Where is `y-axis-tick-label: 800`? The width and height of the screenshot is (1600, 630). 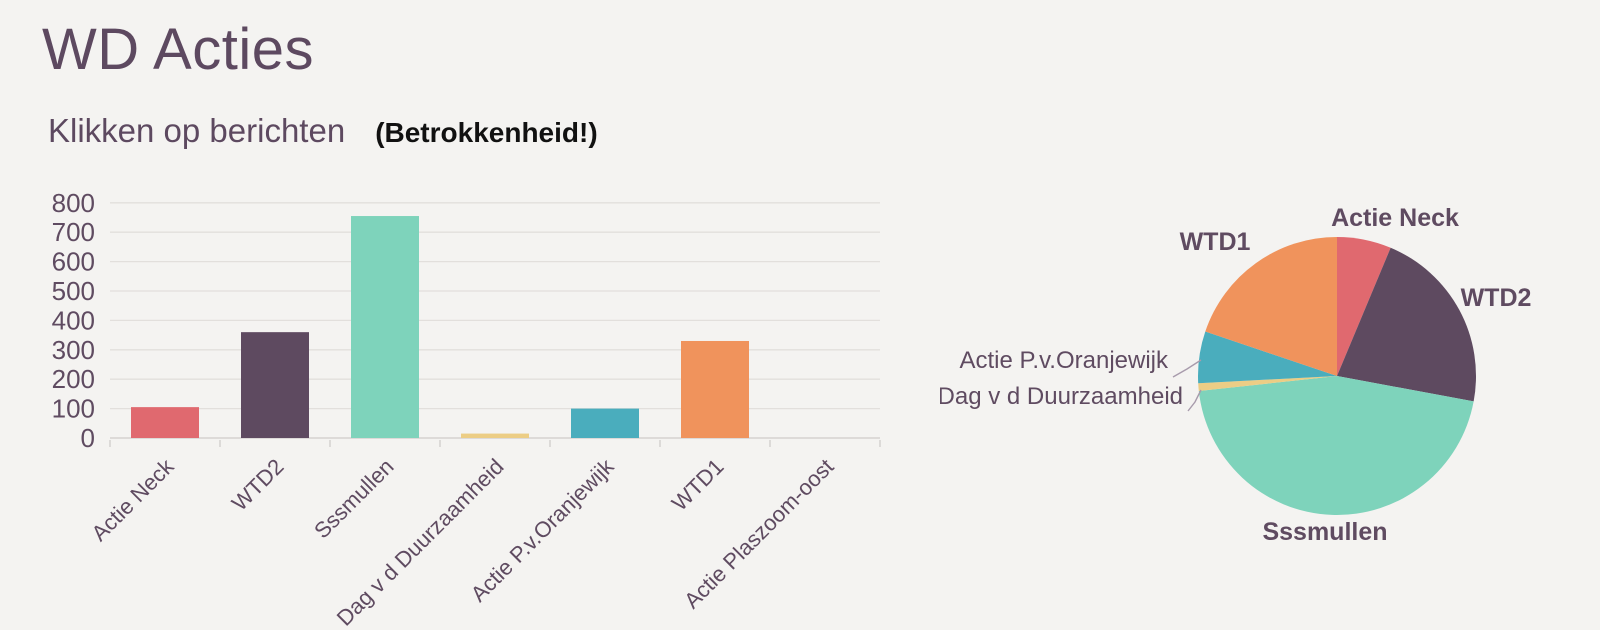
y-axis-tick-label: 800 is located at coordinates (73, 203).